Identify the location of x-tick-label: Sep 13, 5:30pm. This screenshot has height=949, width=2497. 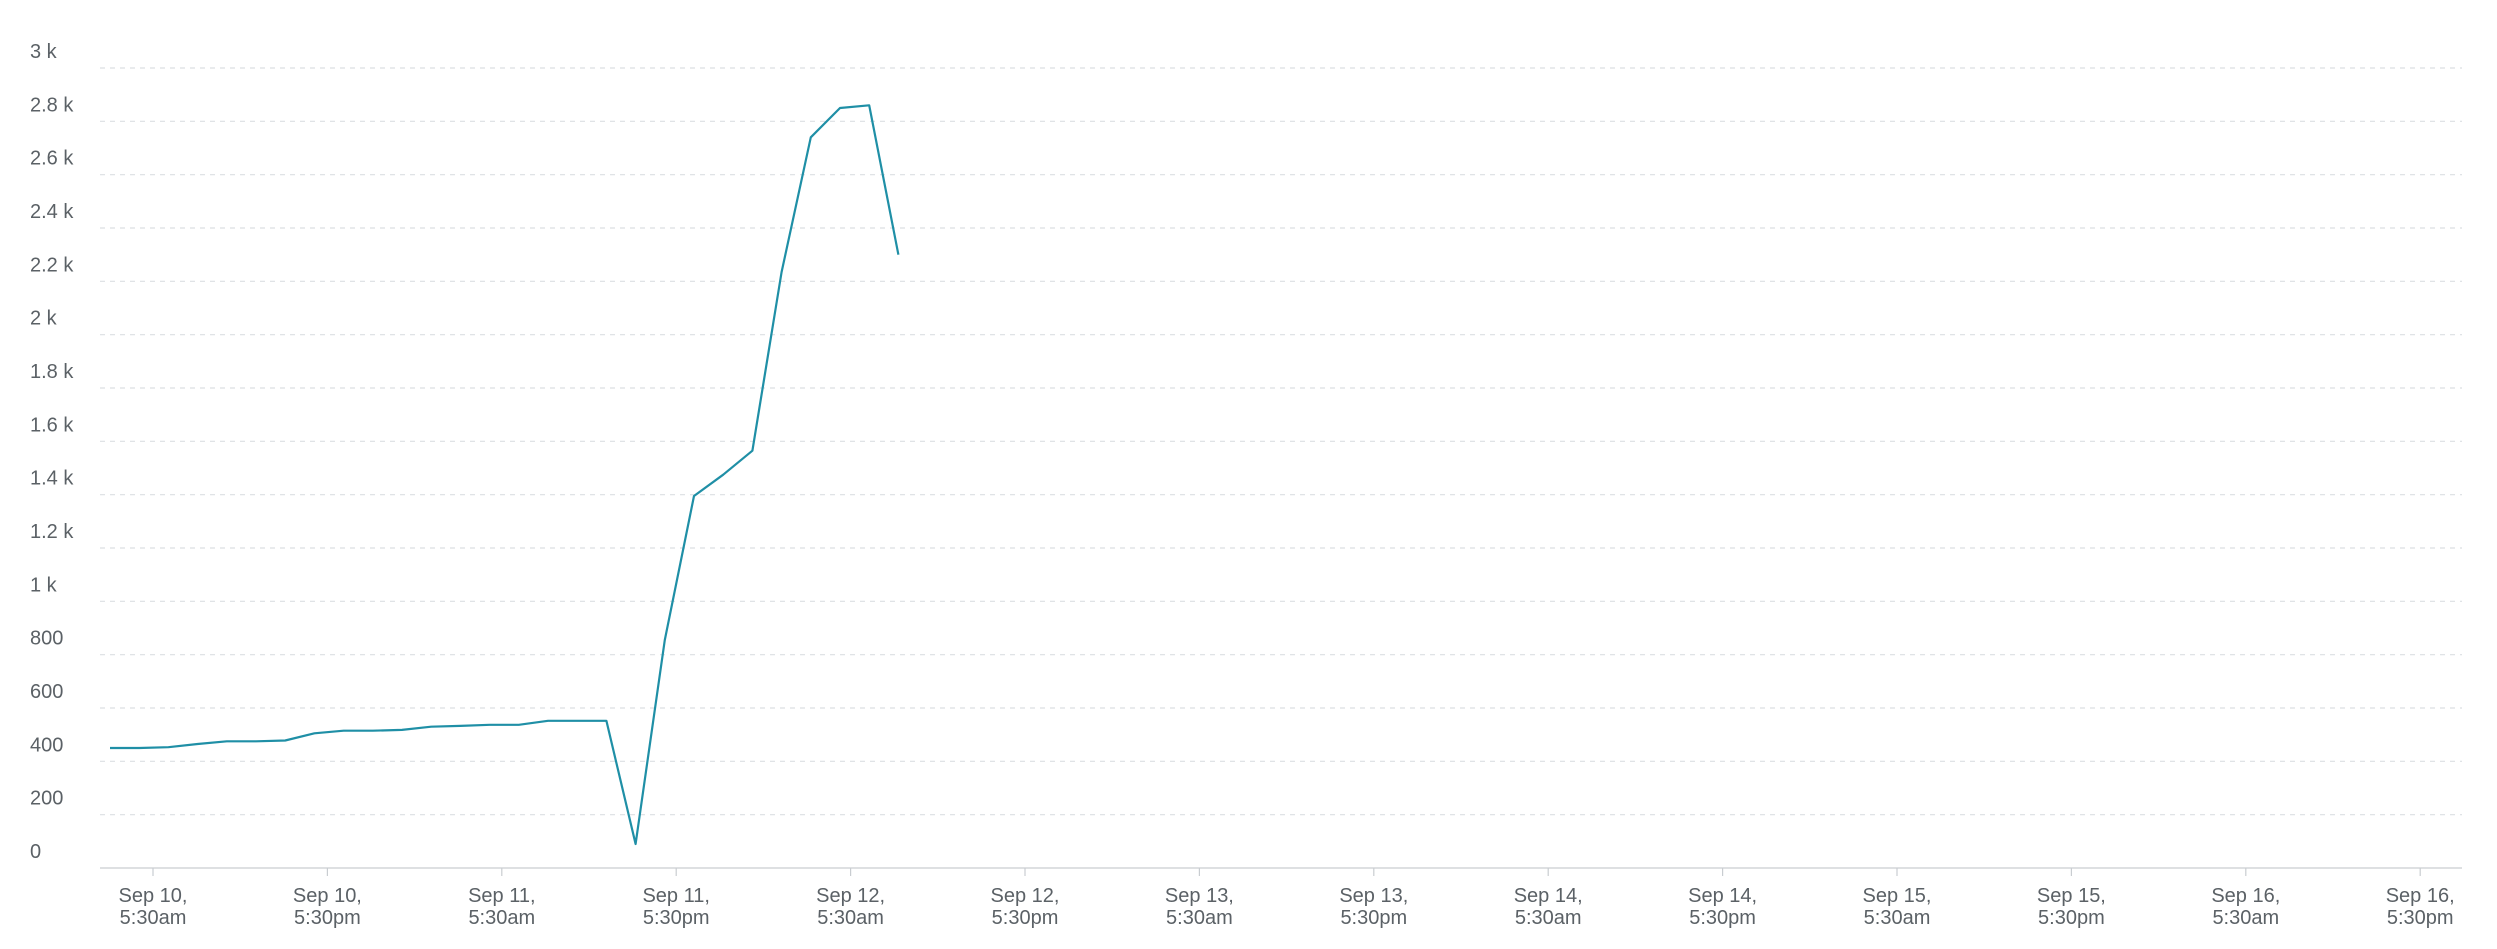
(1373, 907).